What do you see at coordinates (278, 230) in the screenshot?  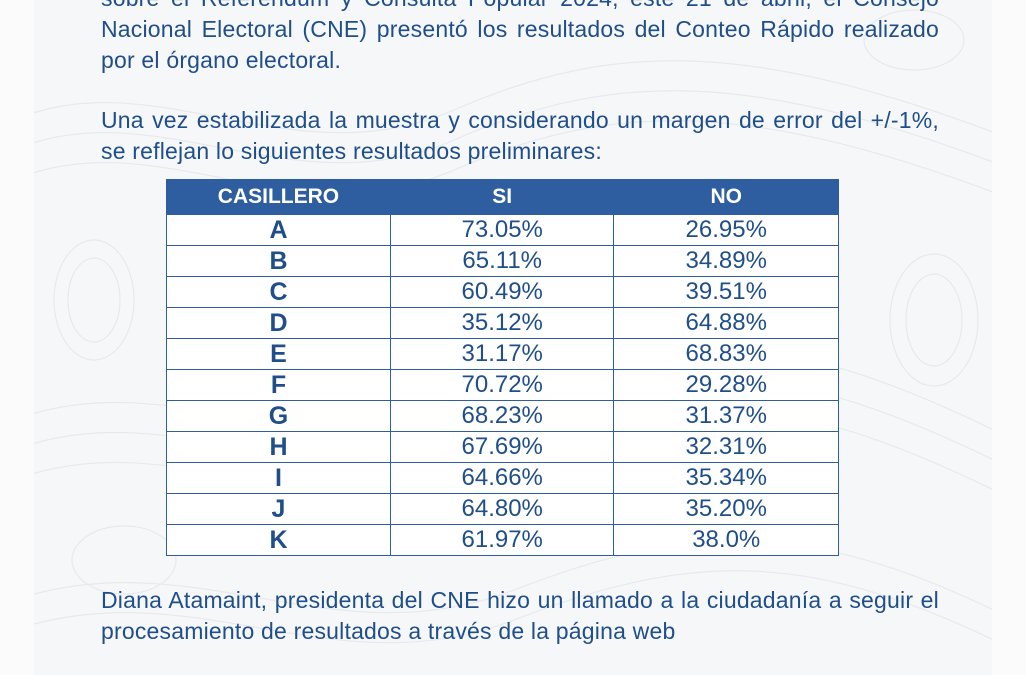 I see `casillero-cell: A` at bounding box center [278, 230].